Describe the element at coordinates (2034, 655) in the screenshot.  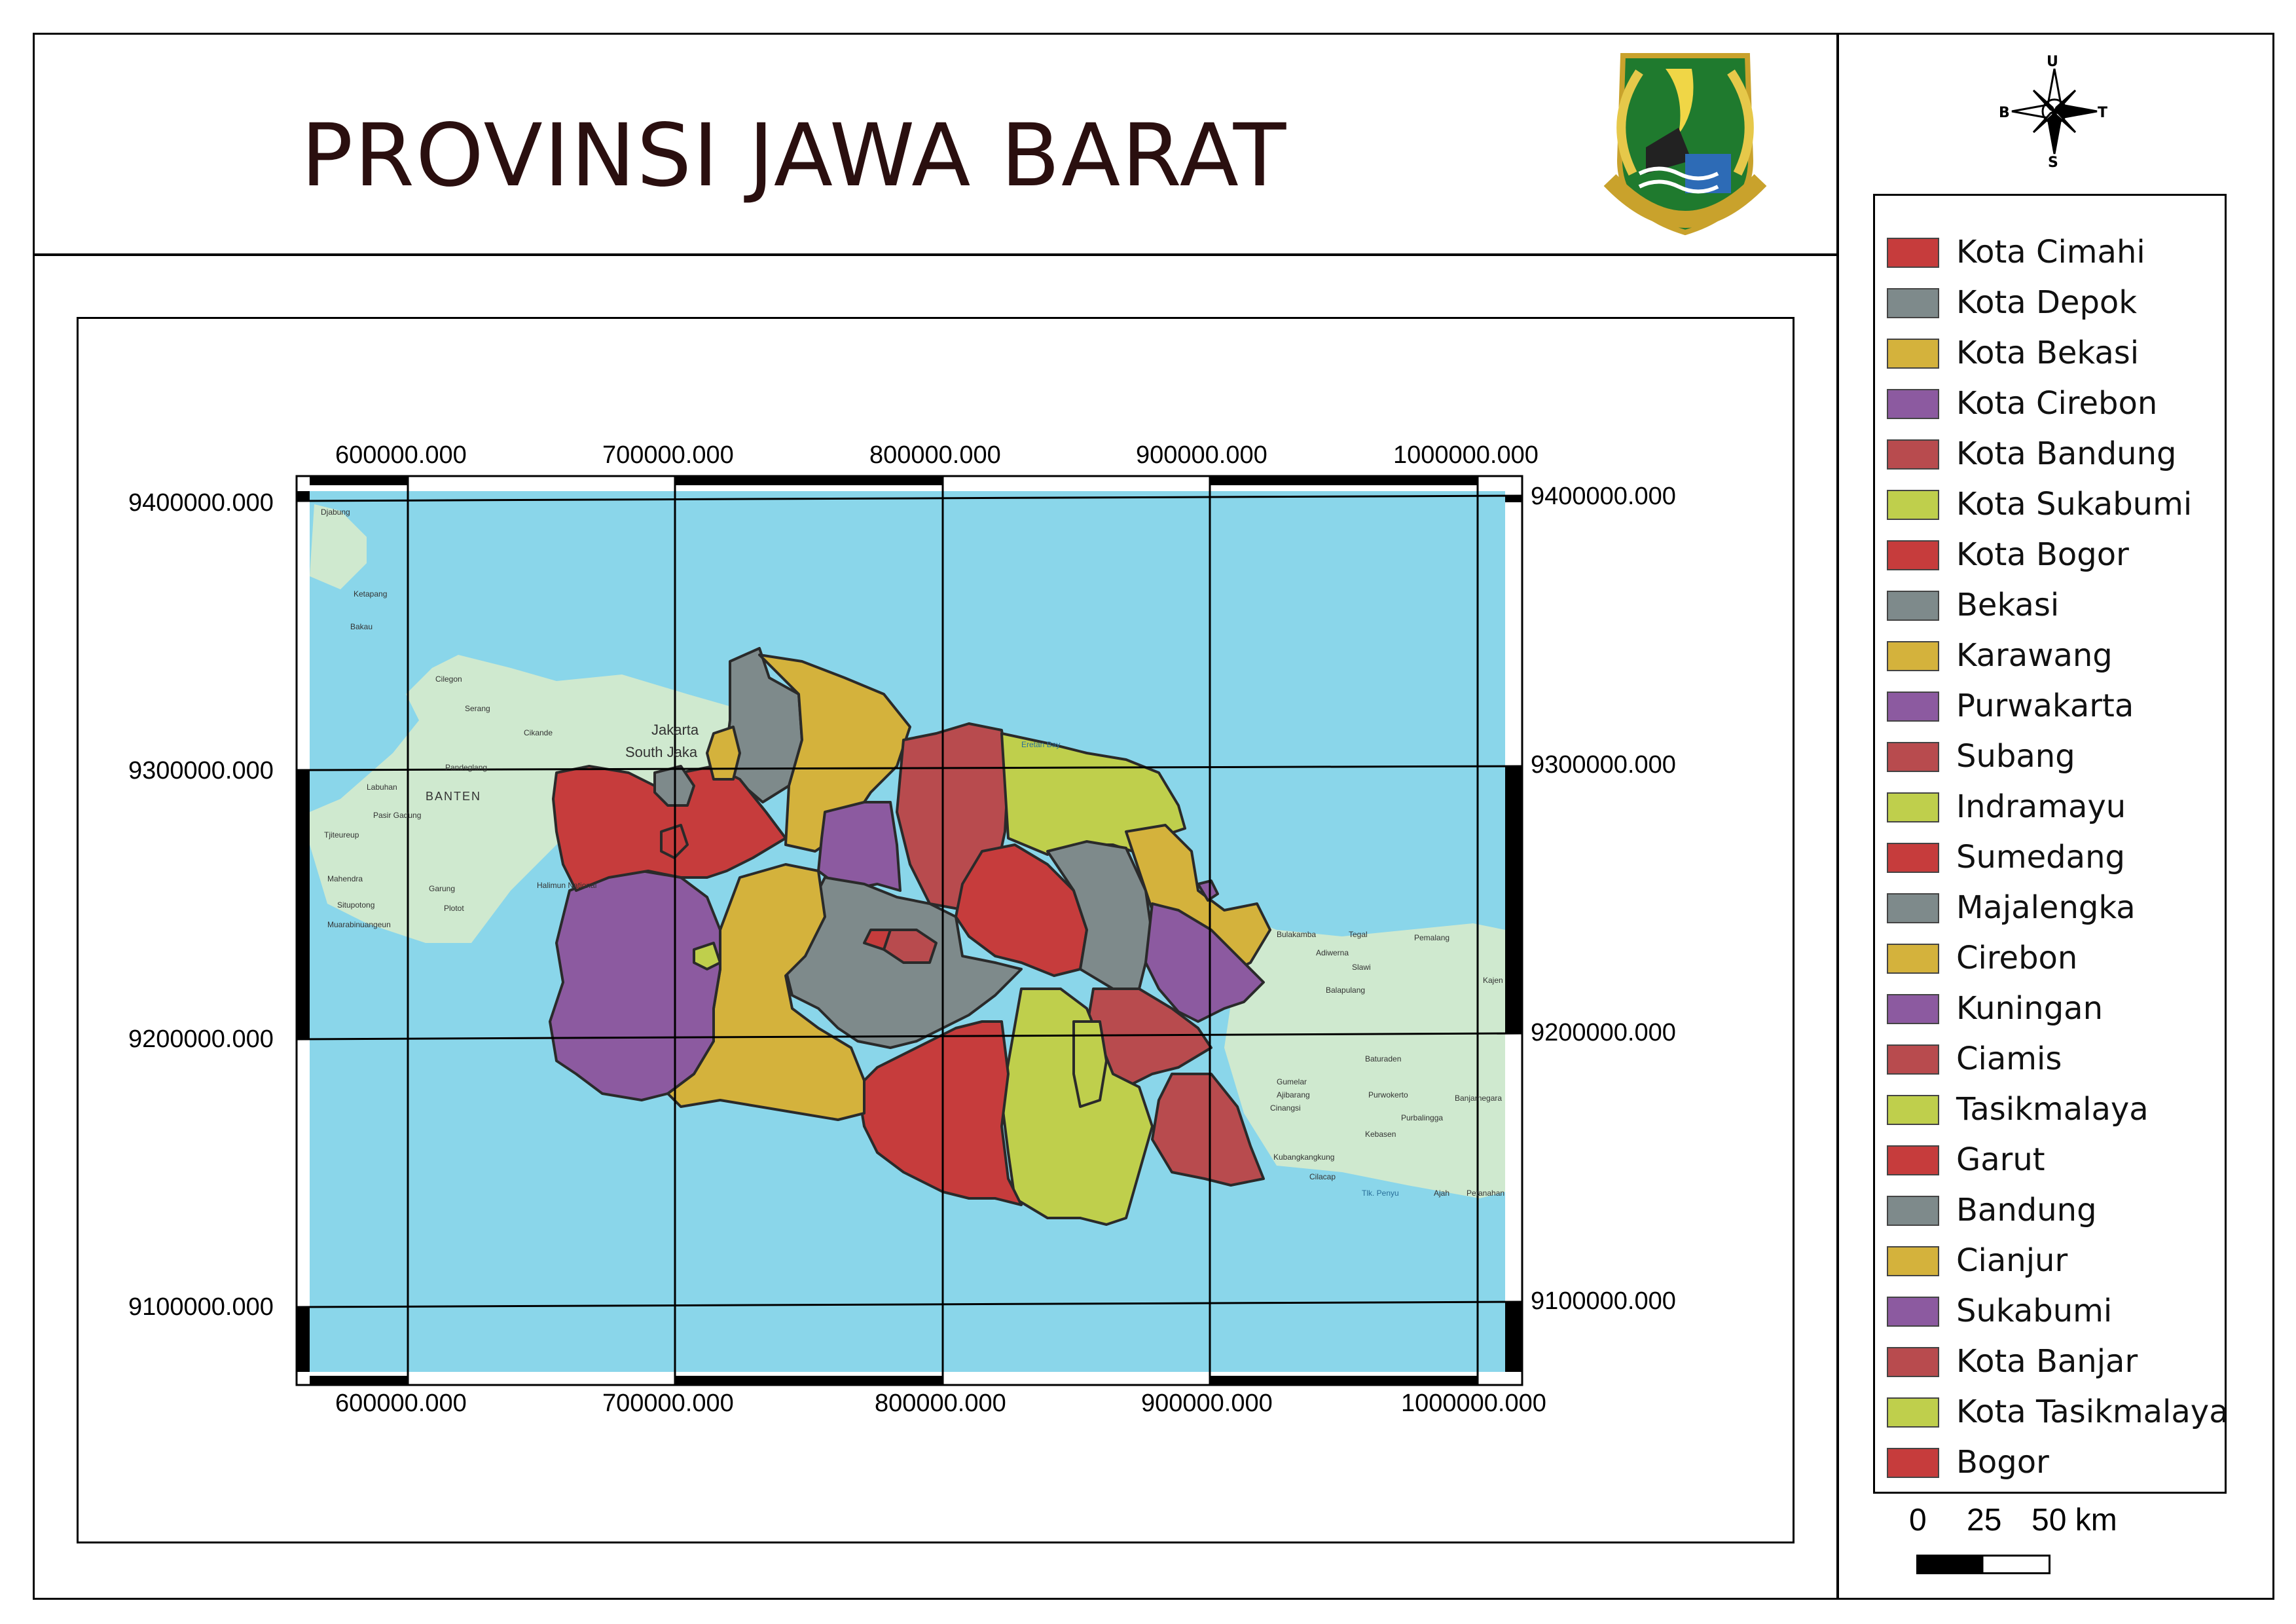
I see `legend-label: Karawang` at that location.